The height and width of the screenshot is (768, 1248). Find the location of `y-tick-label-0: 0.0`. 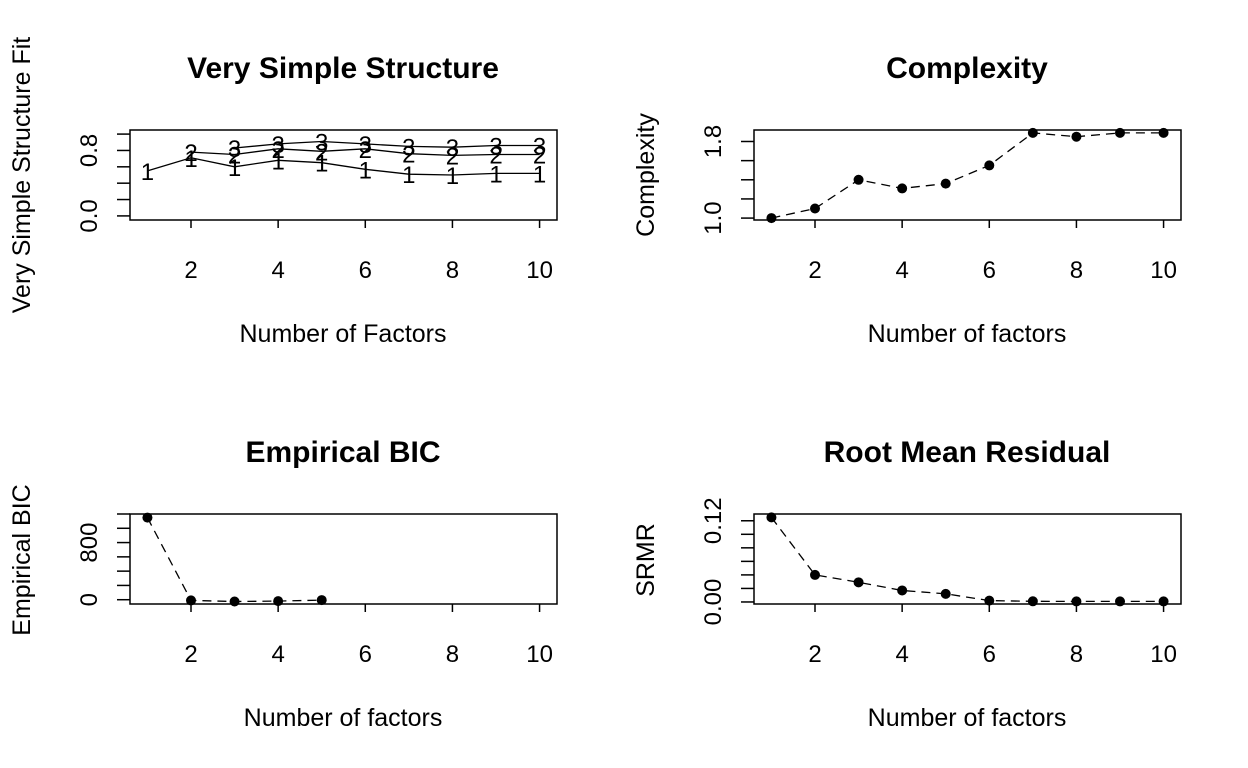

y-tick-label-0: 0.0 is located at coordinates (89, 215).